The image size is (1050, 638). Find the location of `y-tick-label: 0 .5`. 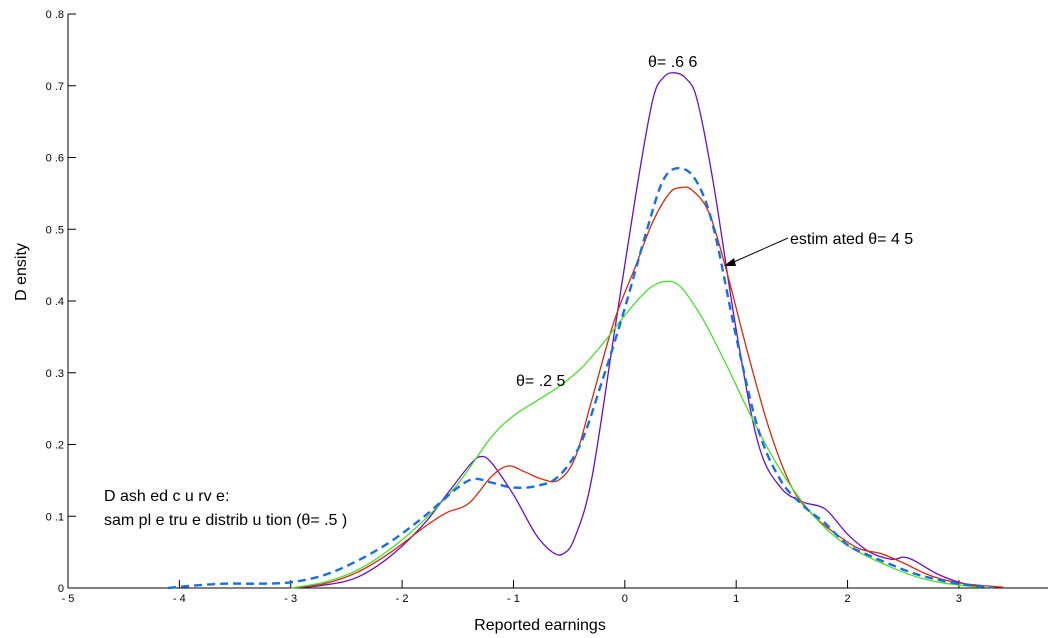

y-tick-label: 0 .5 is located at coordinates (55, 230).